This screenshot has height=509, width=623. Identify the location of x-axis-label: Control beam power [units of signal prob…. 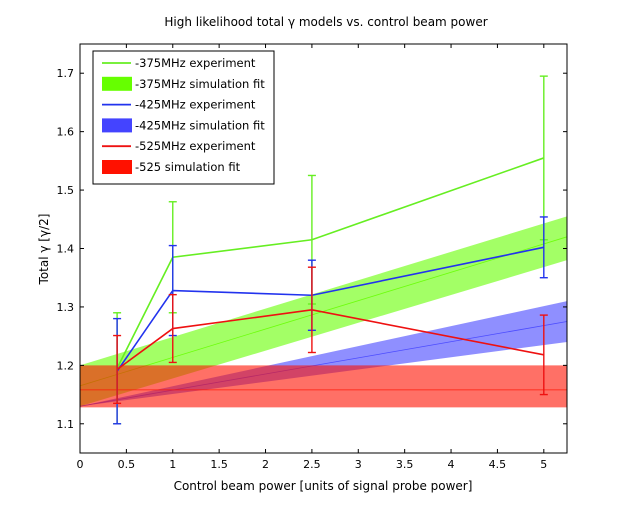
(323, 486).